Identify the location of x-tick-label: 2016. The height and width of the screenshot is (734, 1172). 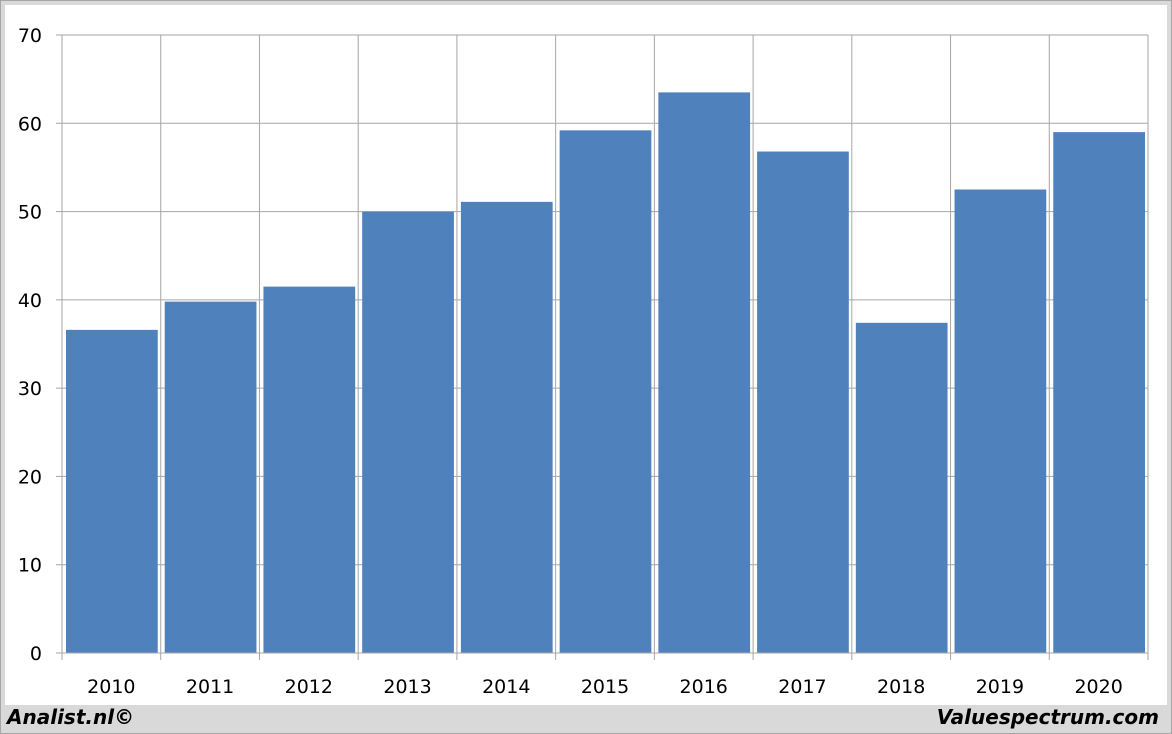
(704, 687).